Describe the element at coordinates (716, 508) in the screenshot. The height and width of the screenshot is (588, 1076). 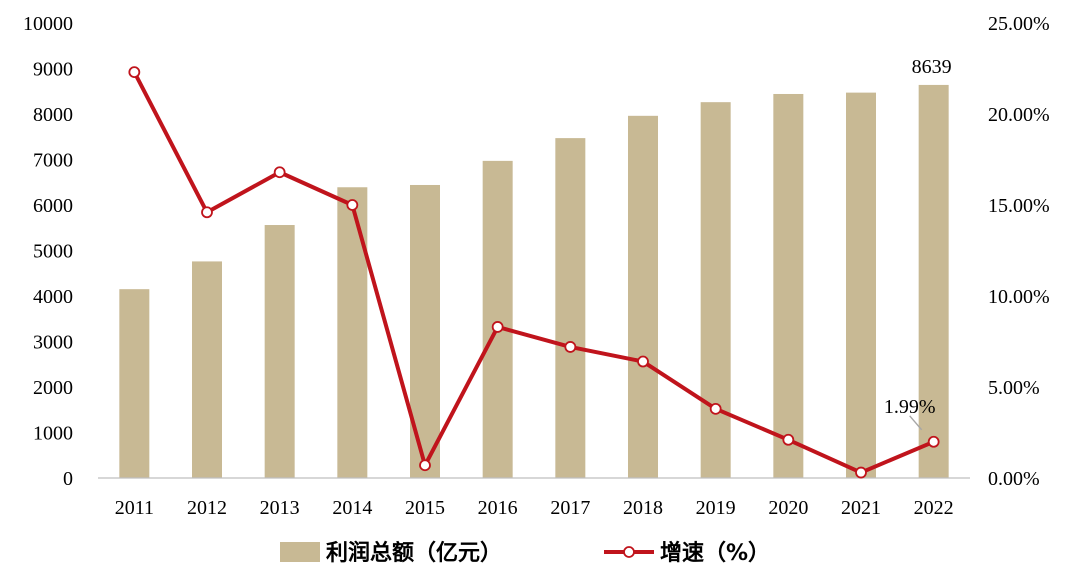
I see `x-tick-label: 2019` at that location.